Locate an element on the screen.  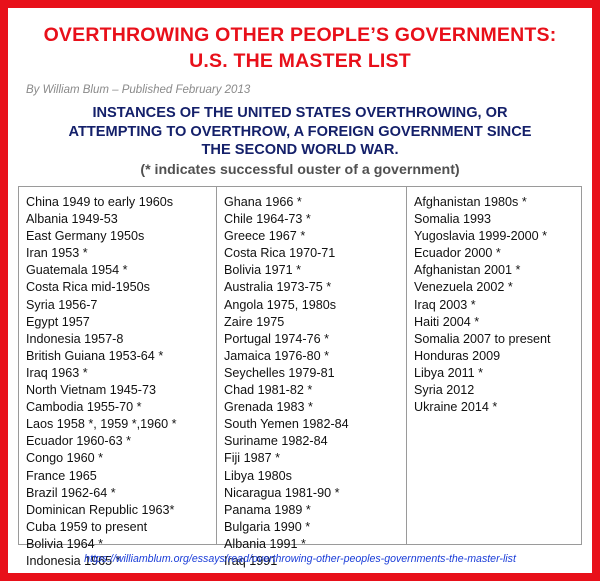
list-item: Cuba 1959 to present is located at coordinates (87, 526).